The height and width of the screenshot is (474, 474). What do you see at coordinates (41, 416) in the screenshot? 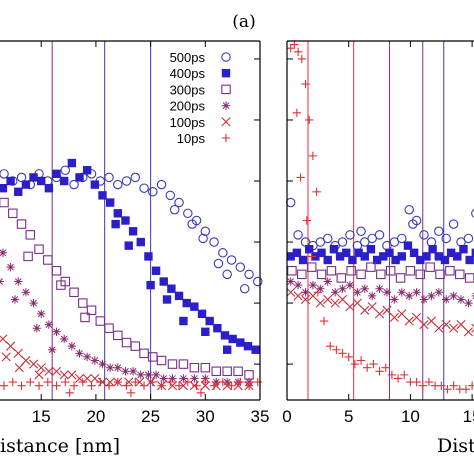
I see `x-tick-label: 15` at bounding box center [41, 416].